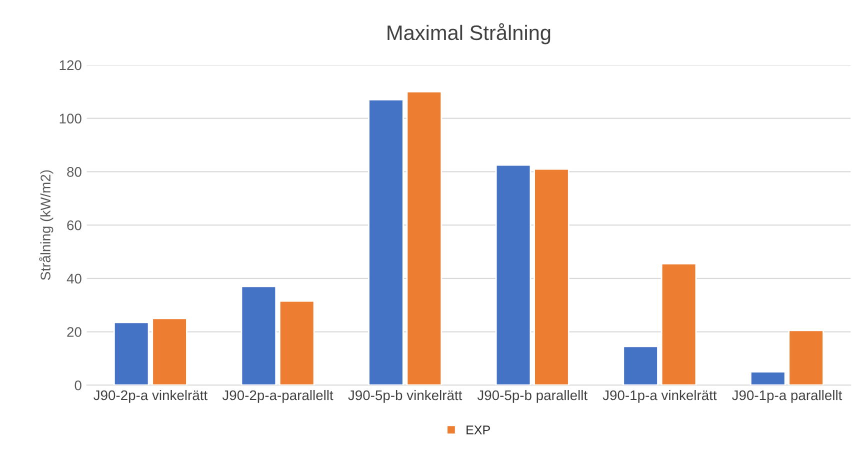 Image resolution: width=868 pixels, height=464 pixels. What do you see at coordinates (74, 172) in the screenshot?
I see `y-tick-label: 80` at bounding box center [74, 172].